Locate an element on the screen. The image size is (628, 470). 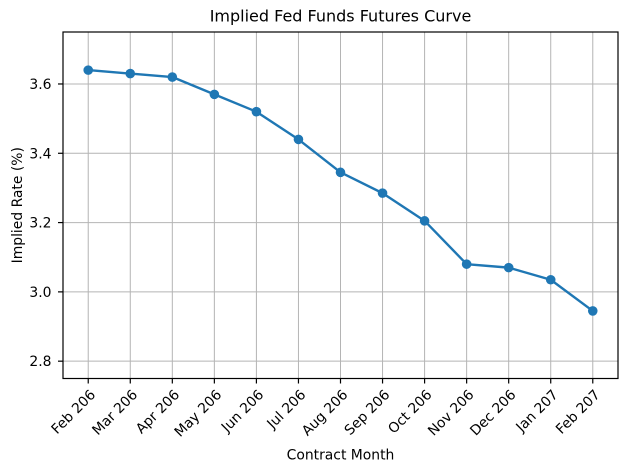
chart-title: Implied Fed Funds Futures Curve is located at coordinates (341, 16).